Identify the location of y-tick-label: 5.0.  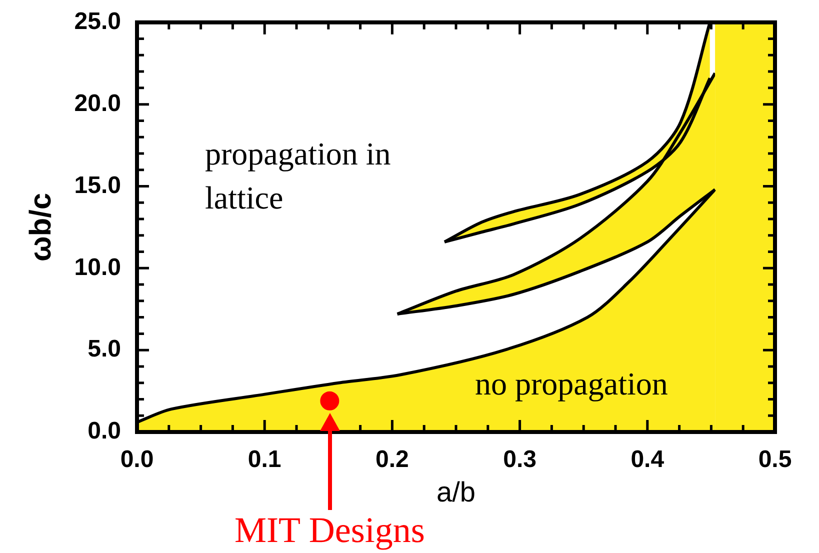
(104, 349).